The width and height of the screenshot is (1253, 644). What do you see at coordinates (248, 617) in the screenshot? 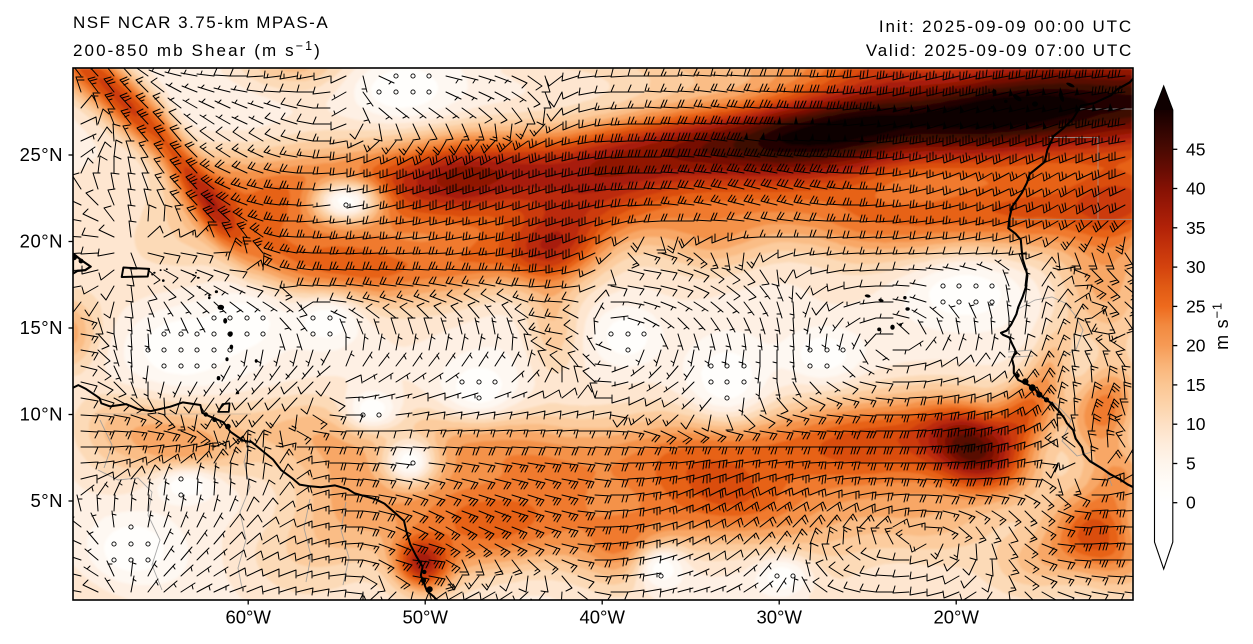
I see `svg-text: 60°W` at bounding box center [248, 617].